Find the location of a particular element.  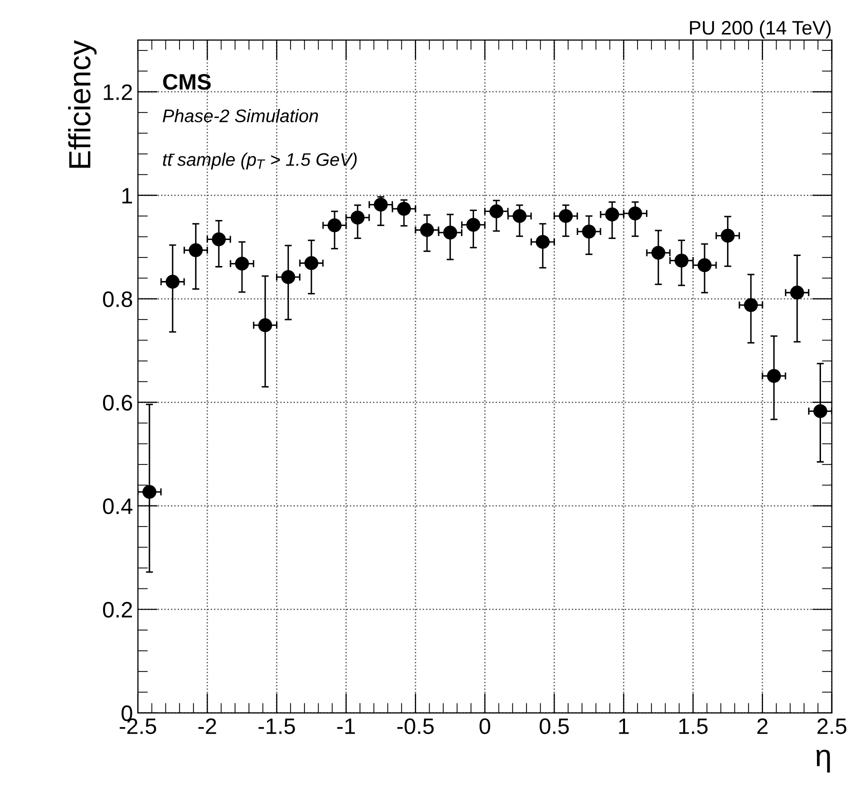

x-tick-label: 0.5 is located at coordinates (554, 726).